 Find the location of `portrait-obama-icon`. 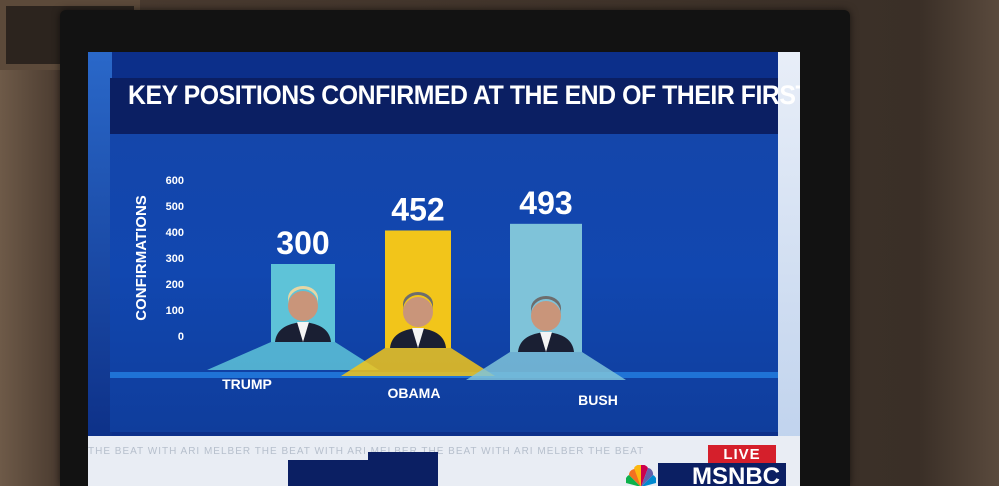

portrait-obama-icon is located at coordinates (418, 320).